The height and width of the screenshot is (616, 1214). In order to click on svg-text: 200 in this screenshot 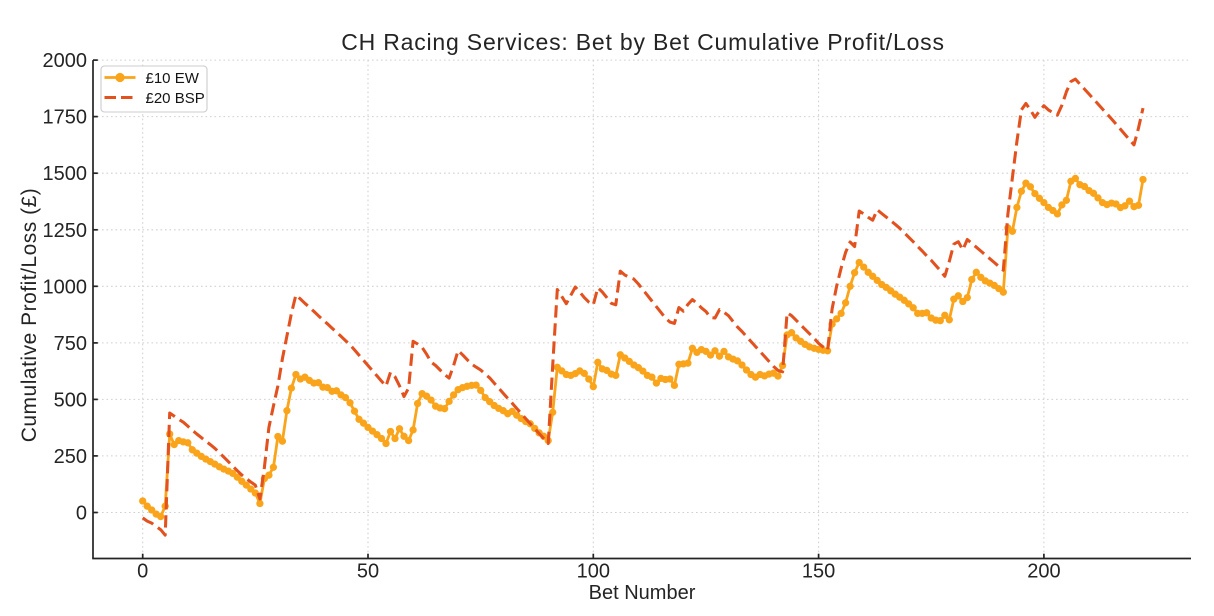, I will do `click(1043, 572)`.